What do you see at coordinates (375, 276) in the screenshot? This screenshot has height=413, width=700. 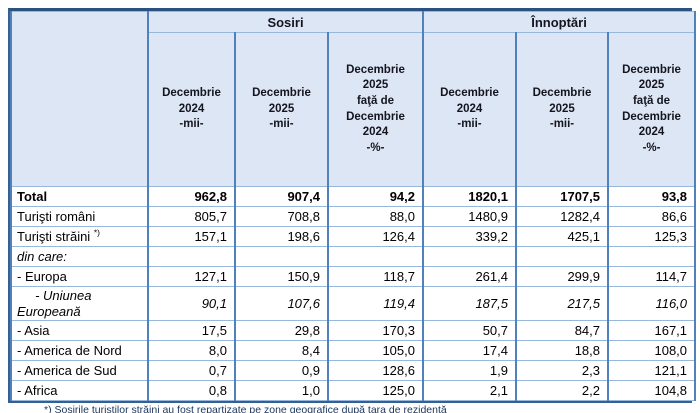 I see `value-cell: 118,7` at bounding box center [375, 276].